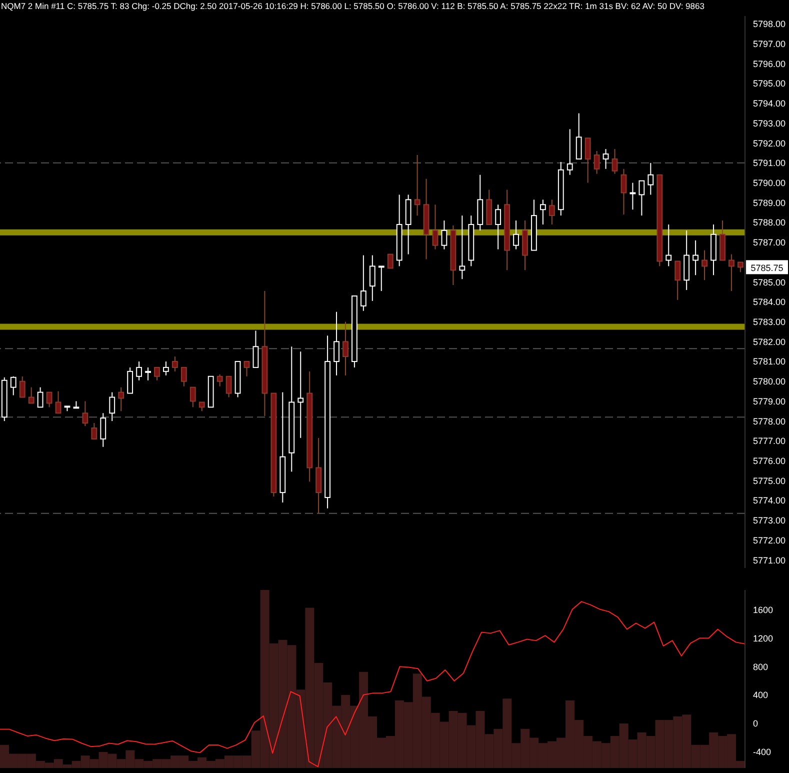  Describe the element at coordinates (769, 501) in the screenshot. I see `y-tick-label: 5774.00` at that location.